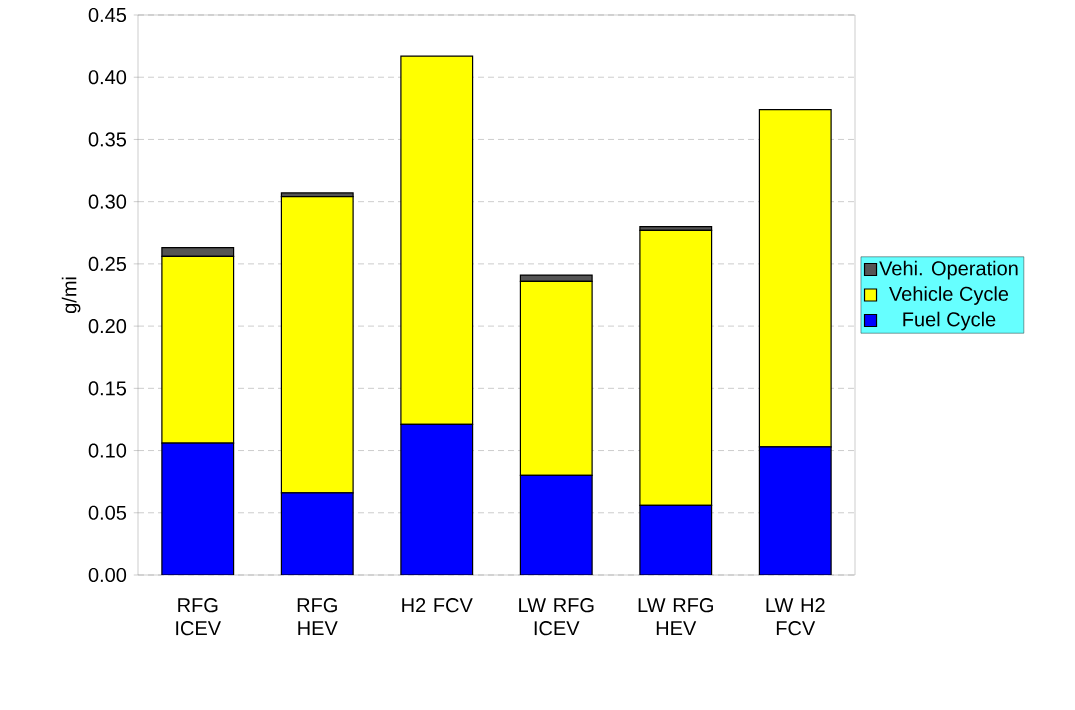 The height and width of the screenshot is (710, 1075). What do you see at coordinates (556, 617) in the screenshot?
I see `x-tick-label: LW RFG ICEV` at bounding box center [556, 617].